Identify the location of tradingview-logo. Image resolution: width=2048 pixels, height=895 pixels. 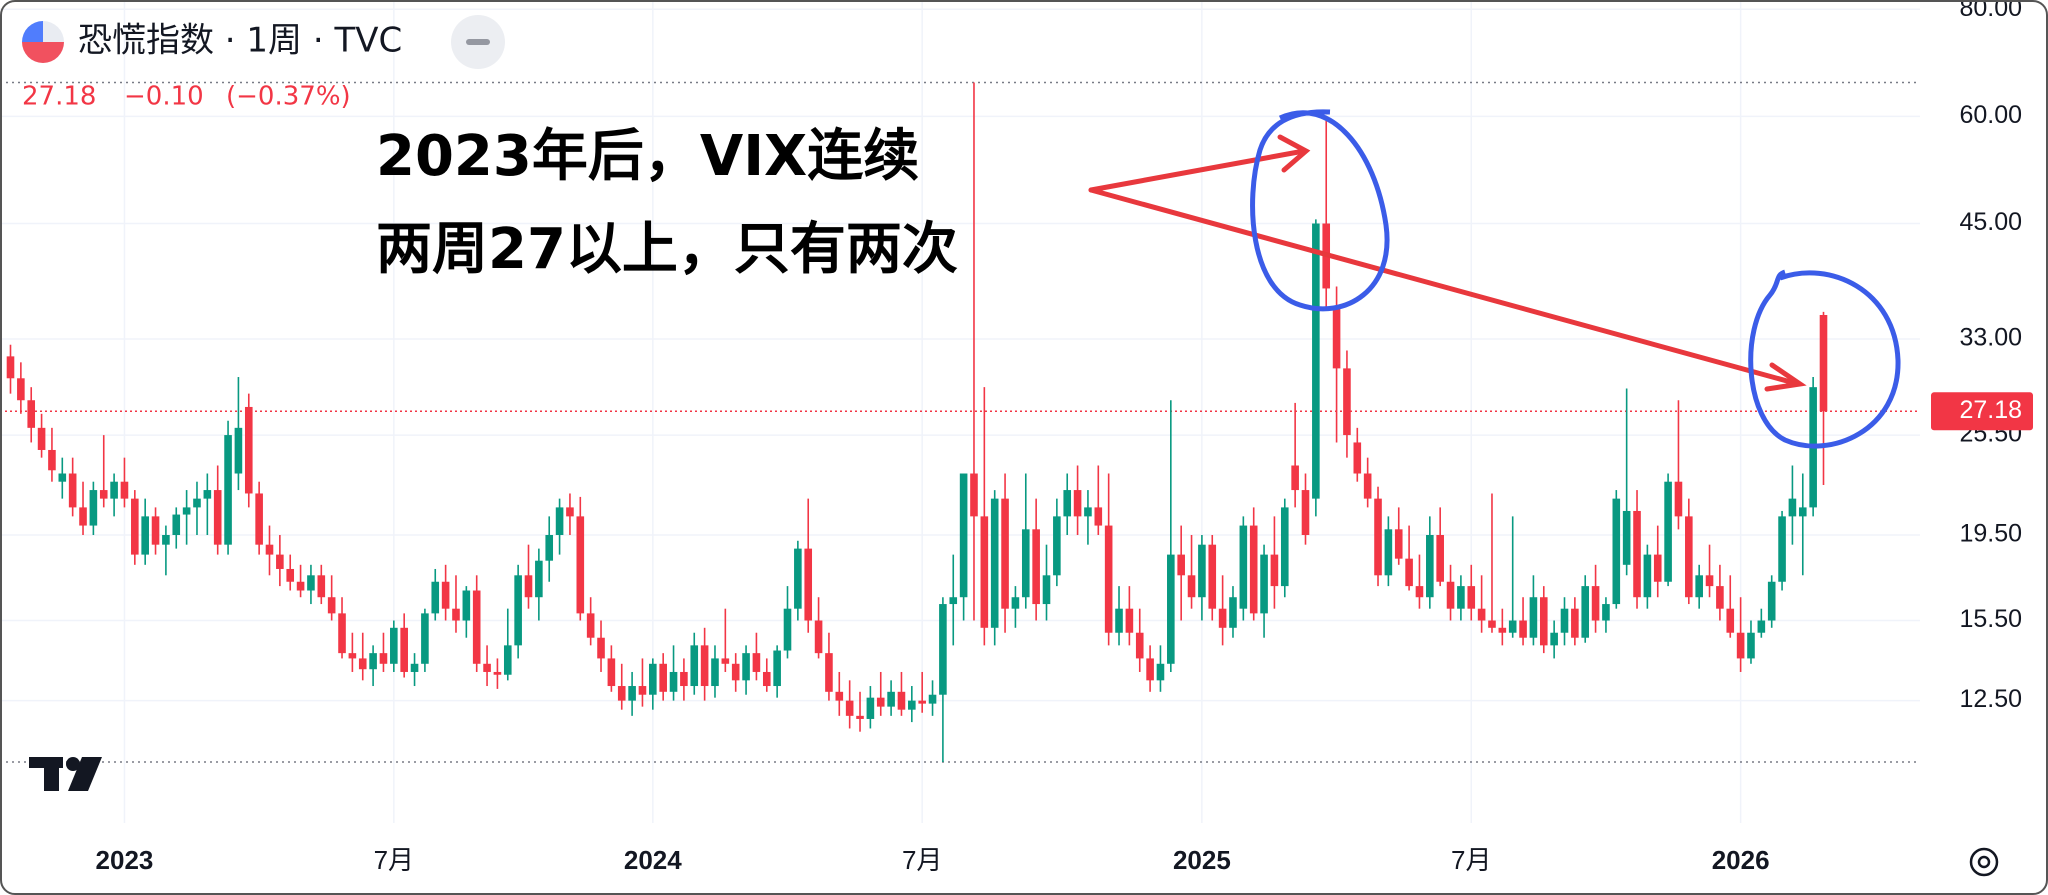
(65, 774).